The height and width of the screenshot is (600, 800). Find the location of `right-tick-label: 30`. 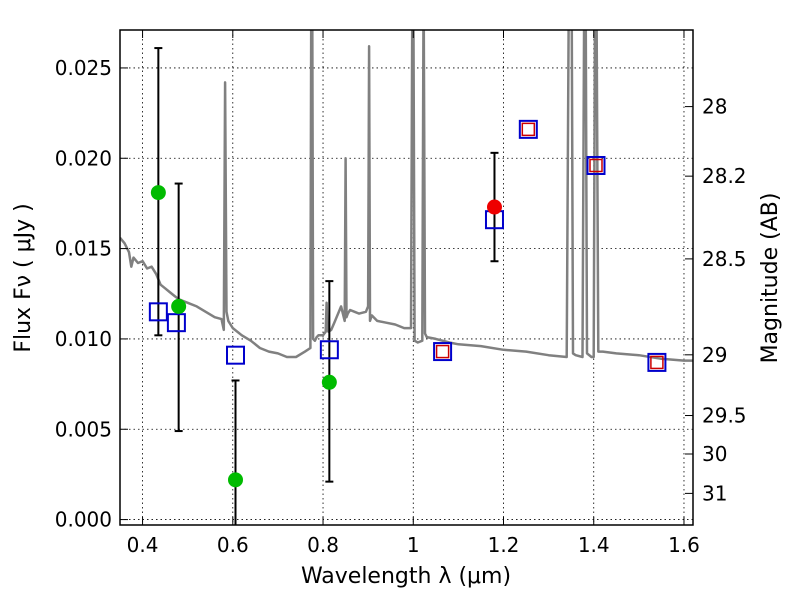

right-tick-label: 30 is located at coordinates (714, 454).